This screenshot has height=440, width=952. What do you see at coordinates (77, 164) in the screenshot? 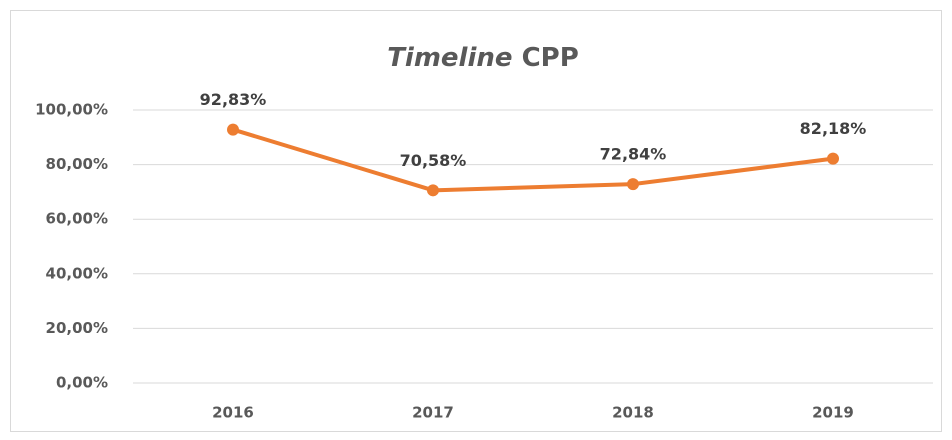
I see `y-tick-label: 80,00%` at bounding box center [77, 164].